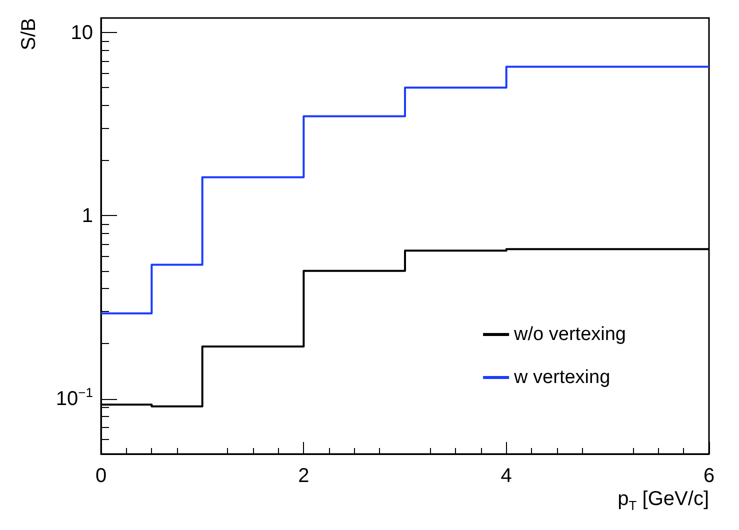 The width and height of the screenshot is (739, 530). Describe the element at coordinates (304, 476) in the screenshot. I see `x-tick-label: 2` at that location.